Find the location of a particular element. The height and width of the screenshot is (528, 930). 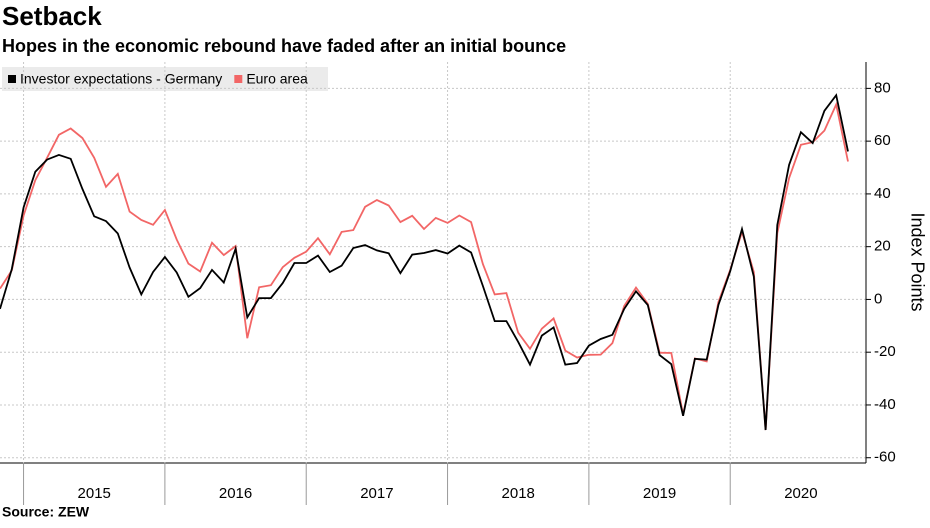

legend-label: Euro area is located at coordinates (277, 79).